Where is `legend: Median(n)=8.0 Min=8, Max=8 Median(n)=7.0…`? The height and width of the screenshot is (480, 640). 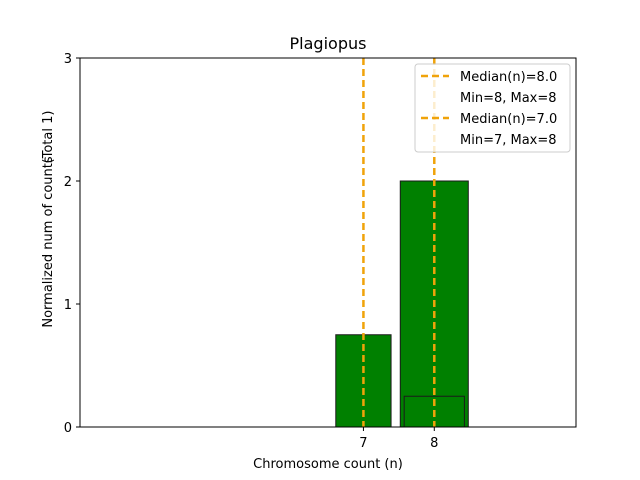 legend: Median(n)=8.0 Min=8, Max=8 Median(n)=7.0… is located at coordinates (492, 108).